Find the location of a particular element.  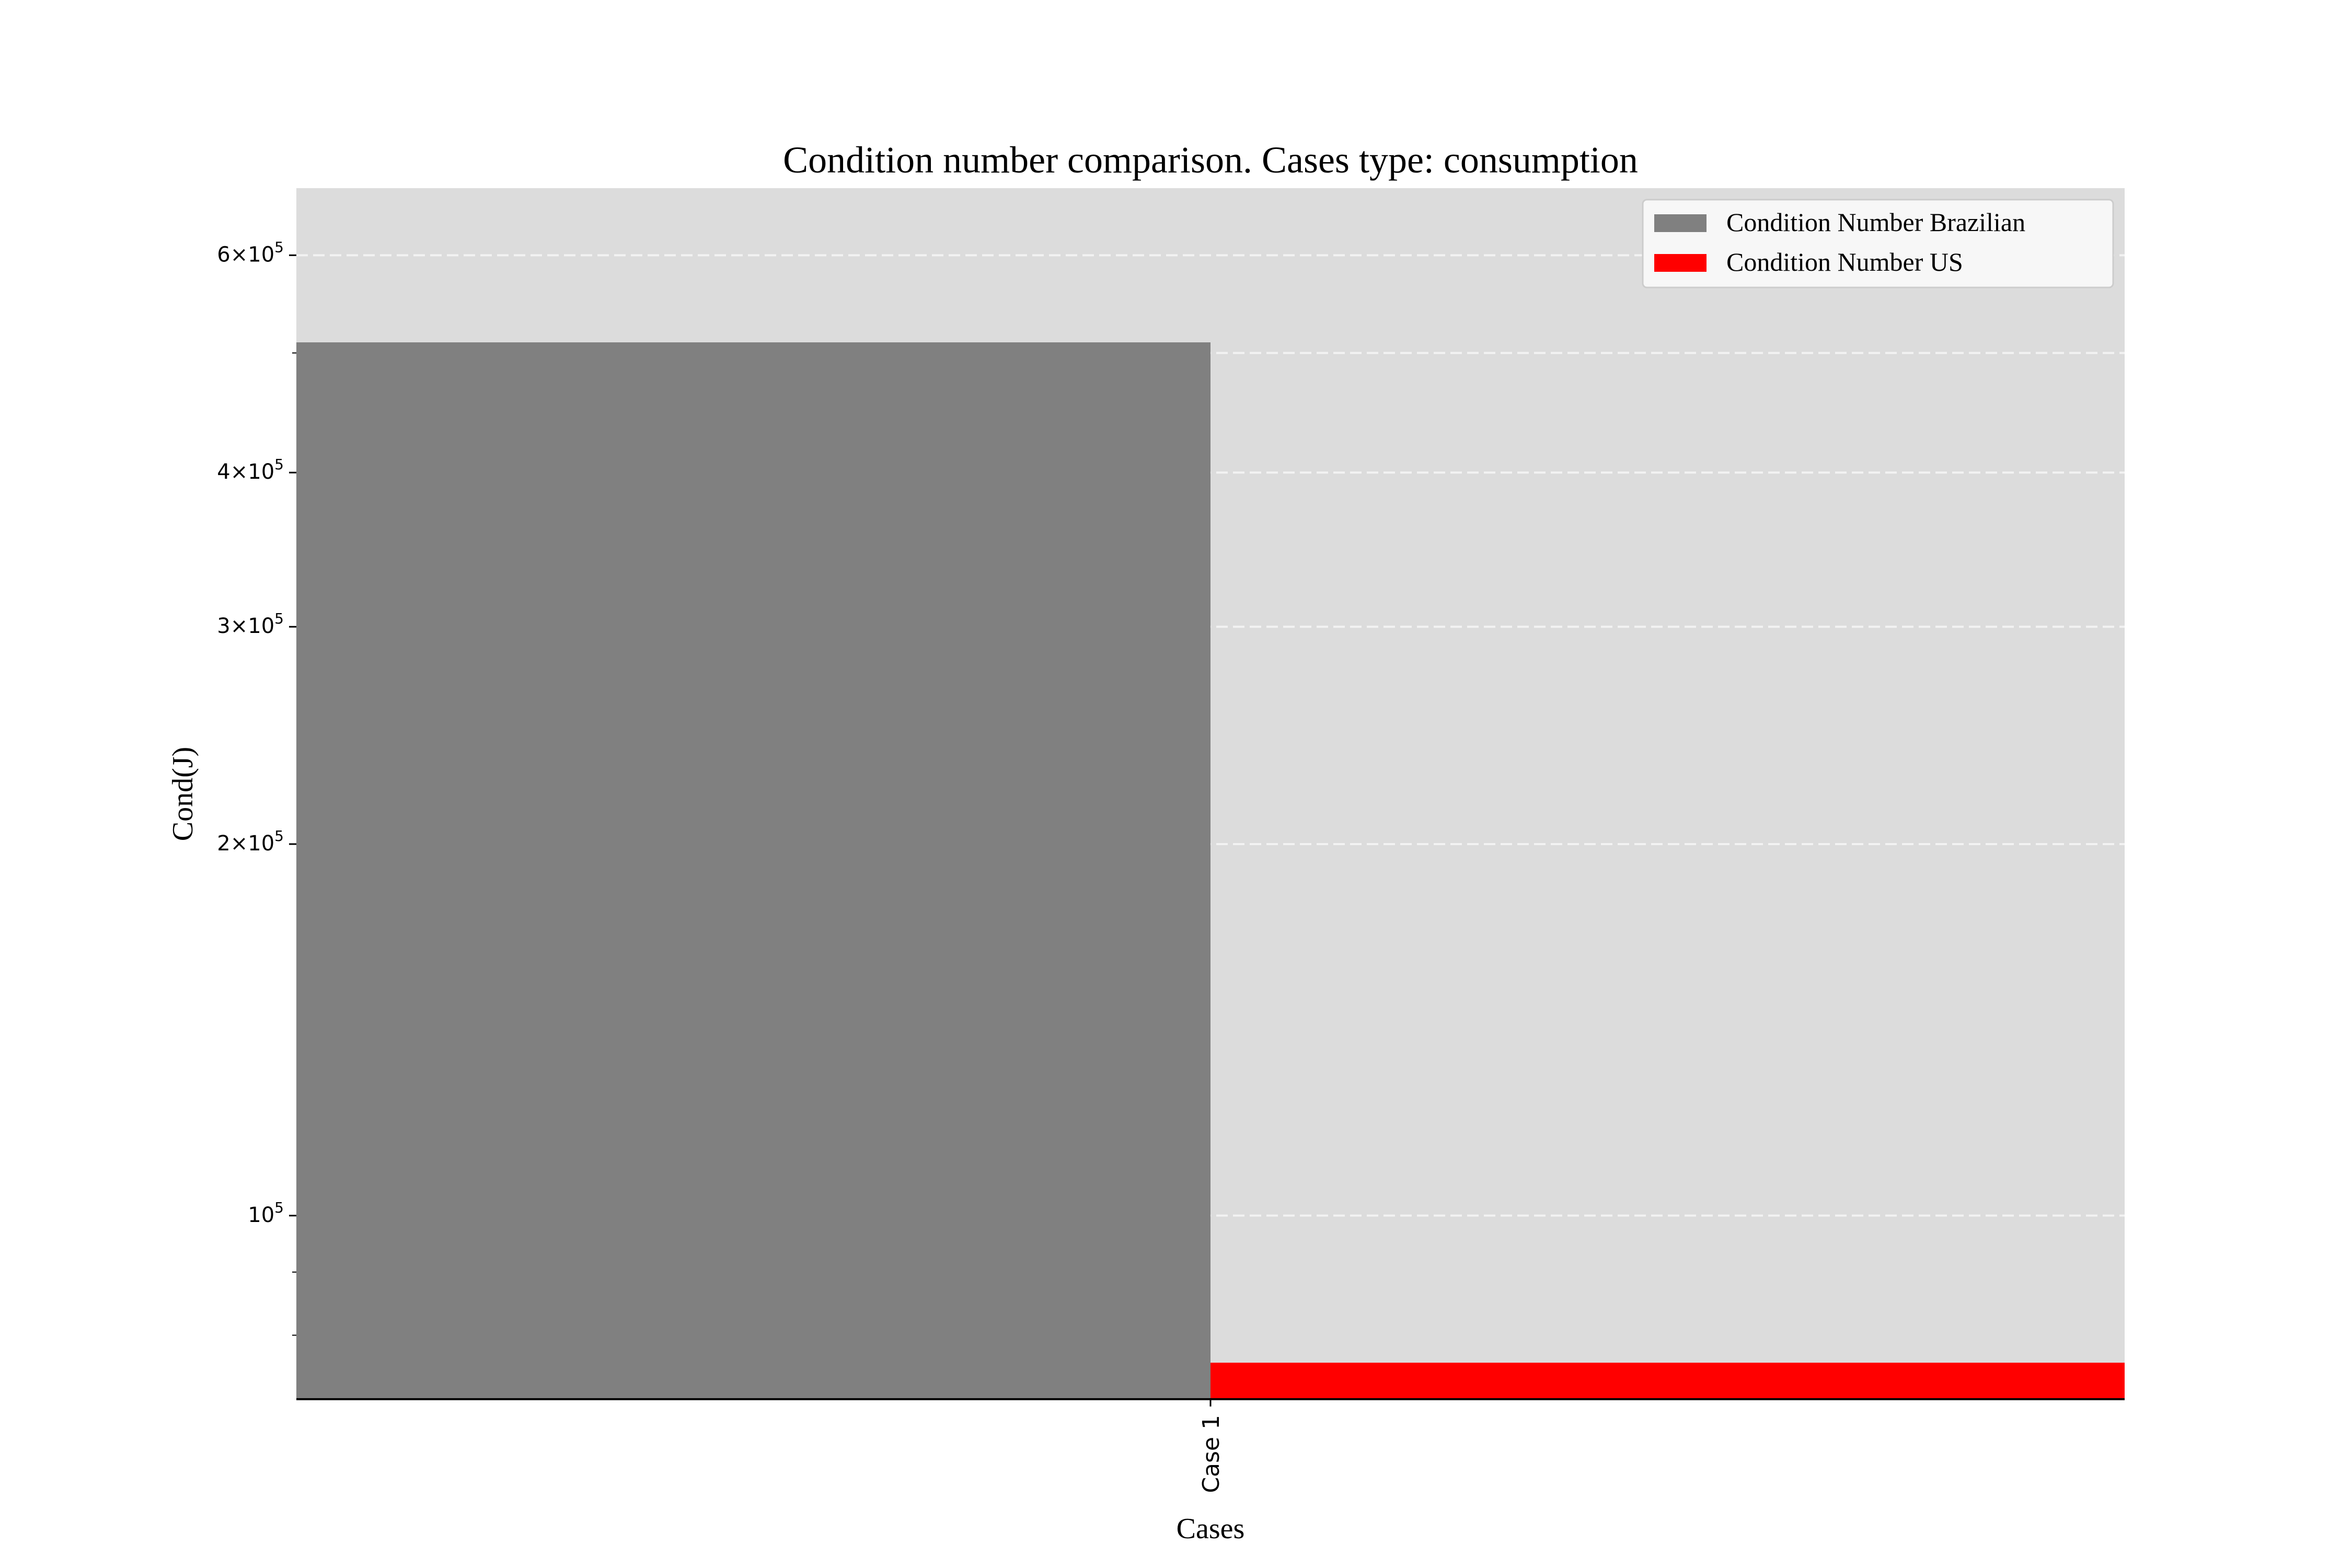

y-tick-label-base: 2×10 is located at coordinates (245, 844).